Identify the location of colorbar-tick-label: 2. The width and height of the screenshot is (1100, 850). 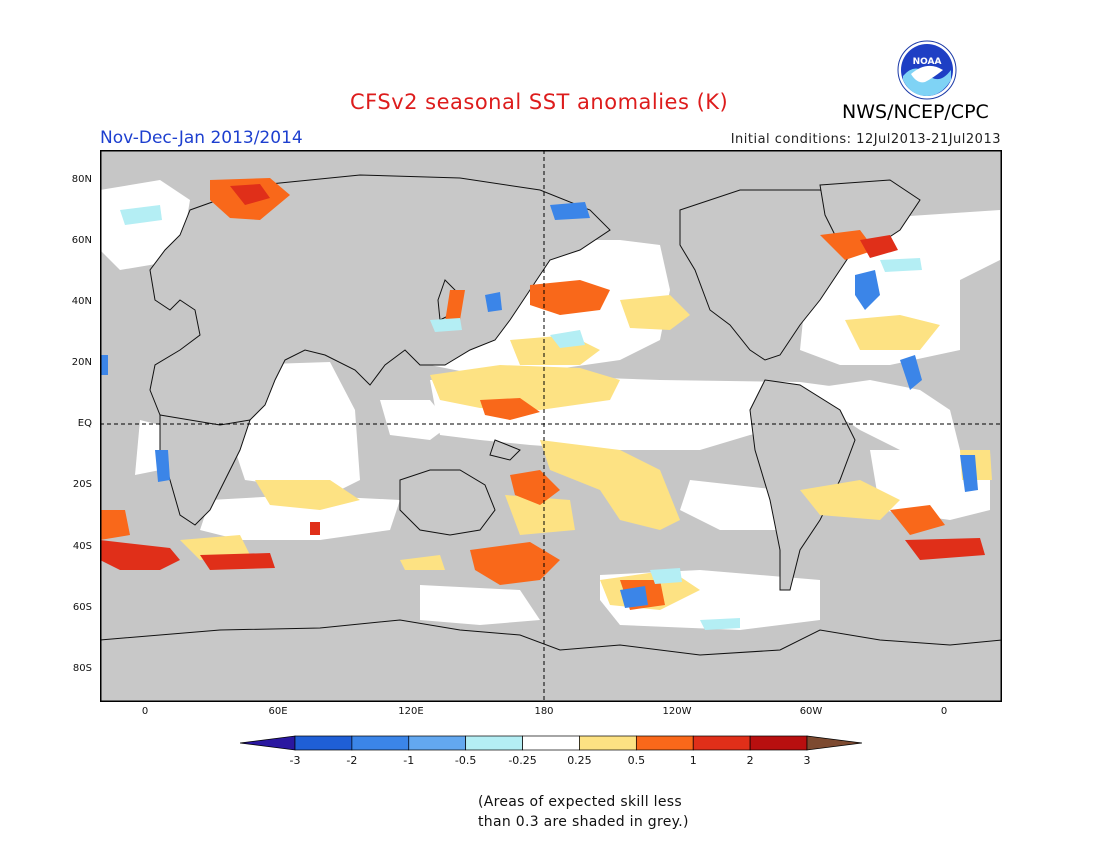
(750, 760).